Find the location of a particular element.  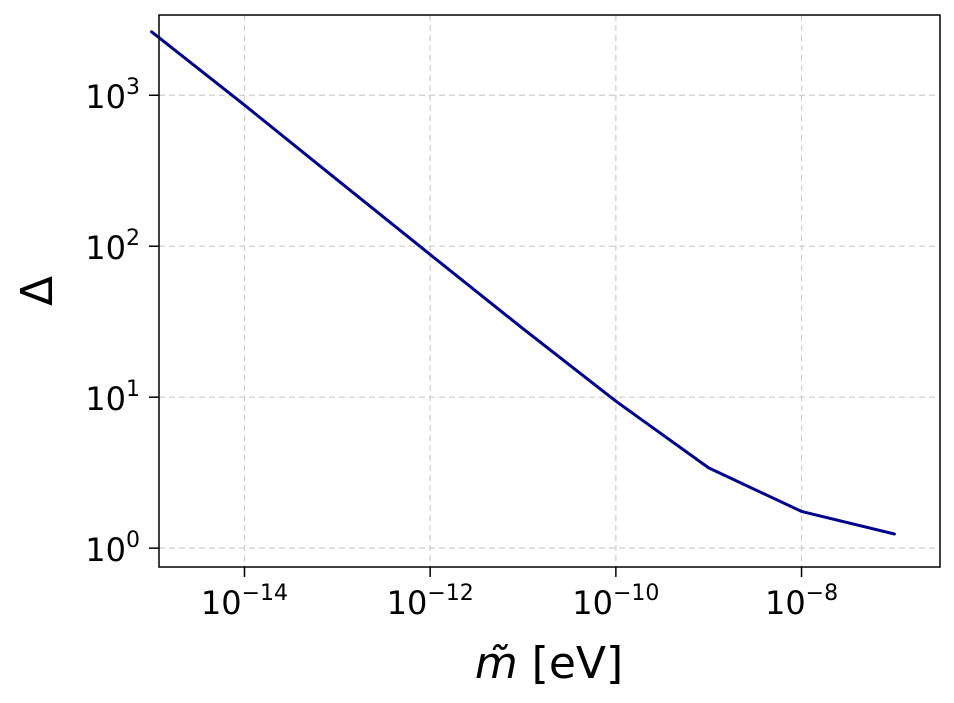

y-tick-label: 10² is located at coordinates (112, 246).